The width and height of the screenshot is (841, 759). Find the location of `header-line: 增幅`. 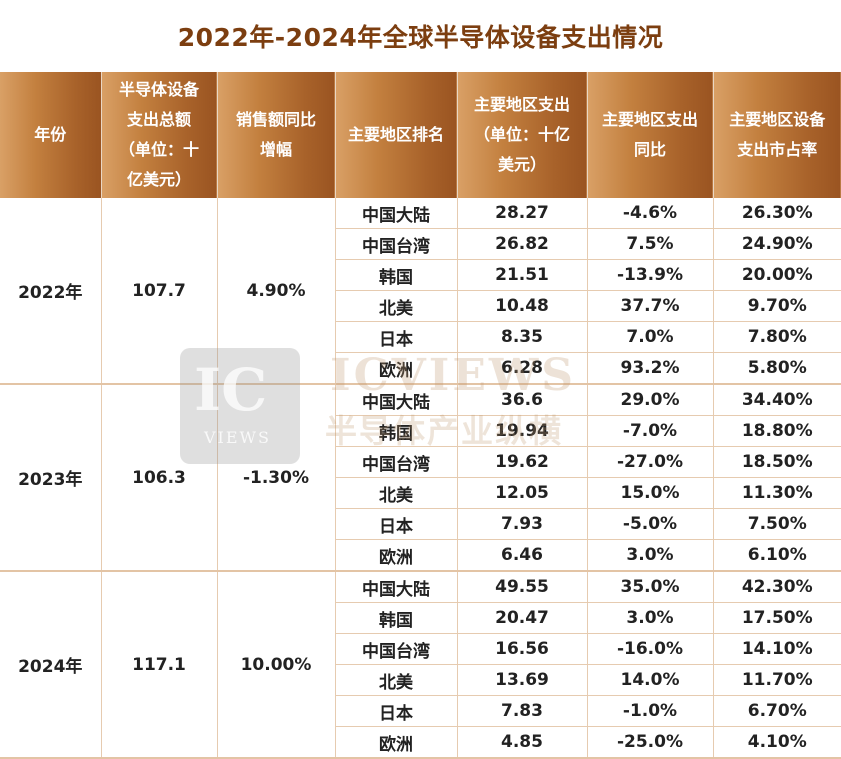

header-line: 增幅 is located at coordinates (275, 149).